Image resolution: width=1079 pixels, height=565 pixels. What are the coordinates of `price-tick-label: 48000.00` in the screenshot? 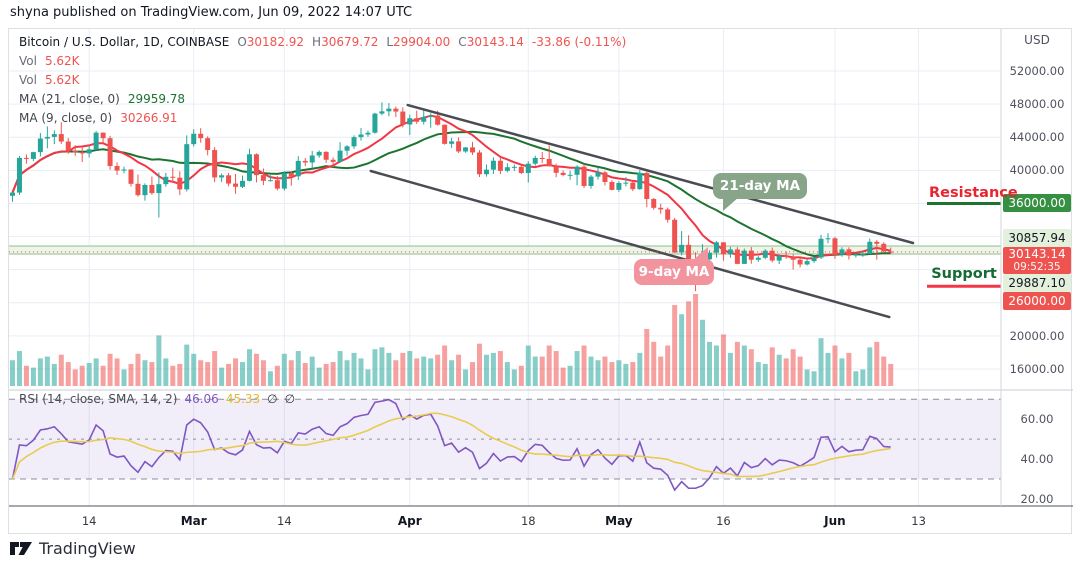 It's located at (1037, 104).